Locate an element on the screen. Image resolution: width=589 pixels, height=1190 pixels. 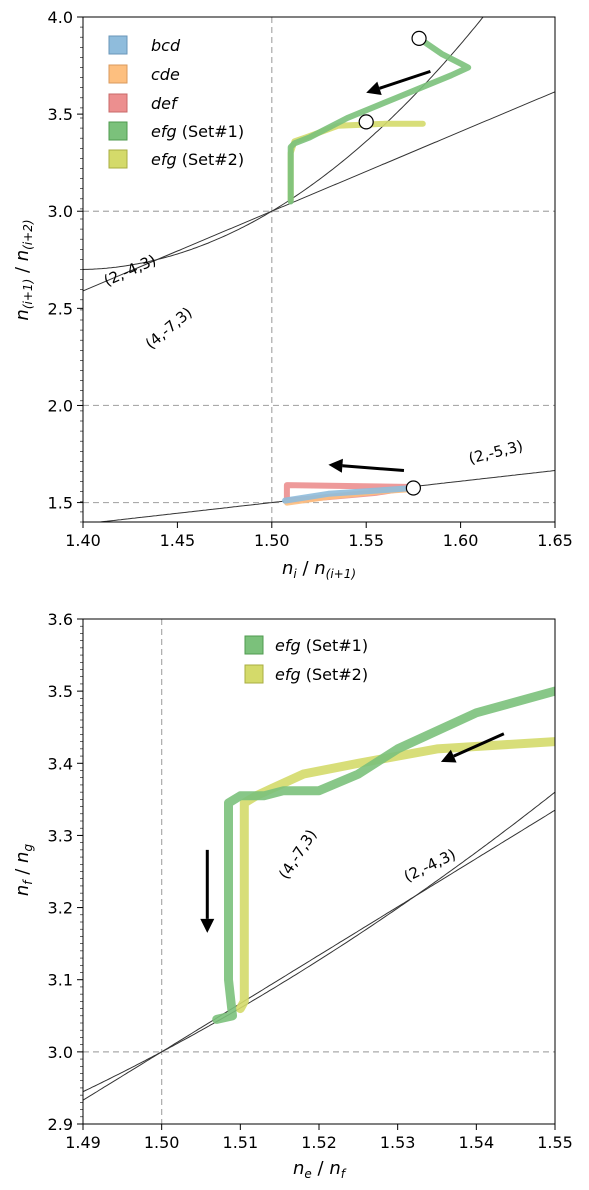
bottom-y-axis-label: nf / ng is located at coordinates (23, 870).